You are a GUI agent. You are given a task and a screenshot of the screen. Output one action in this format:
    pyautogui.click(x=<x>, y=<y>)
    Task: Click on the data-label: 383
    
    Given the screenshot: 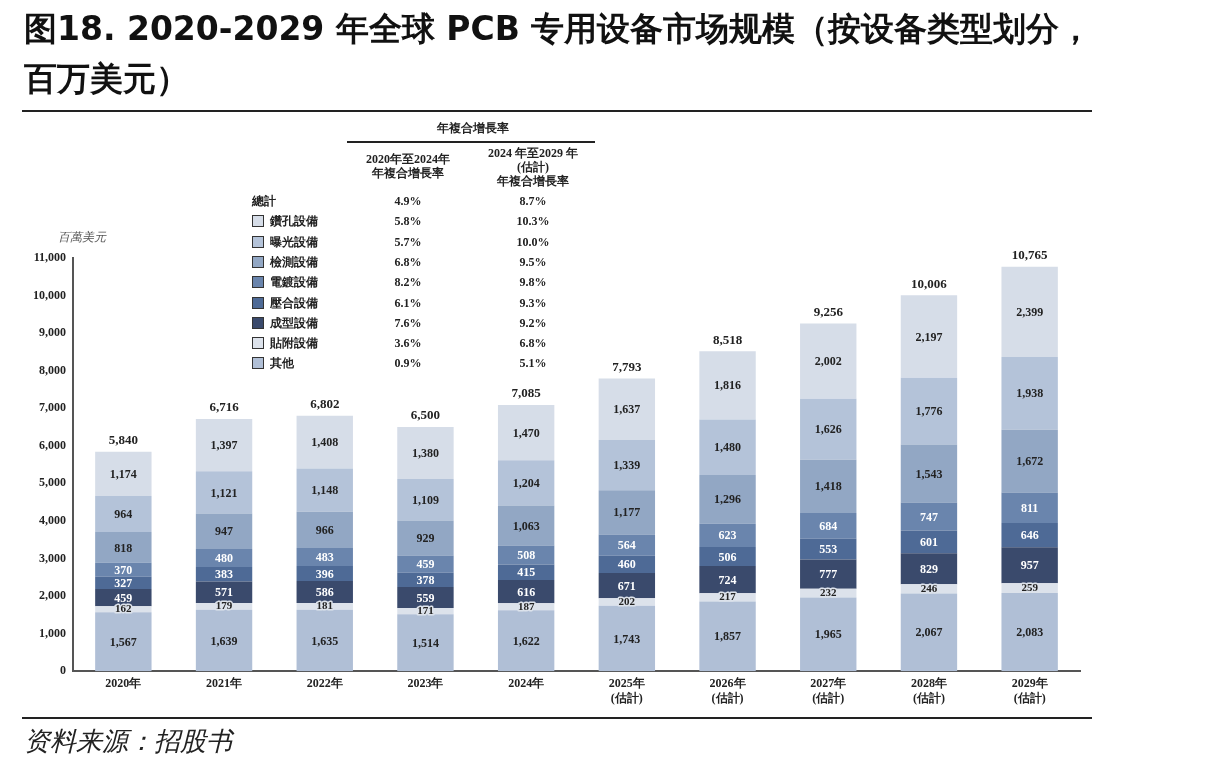 What is the action you would take?
    pyautogui.click(x=224, y=574)
    